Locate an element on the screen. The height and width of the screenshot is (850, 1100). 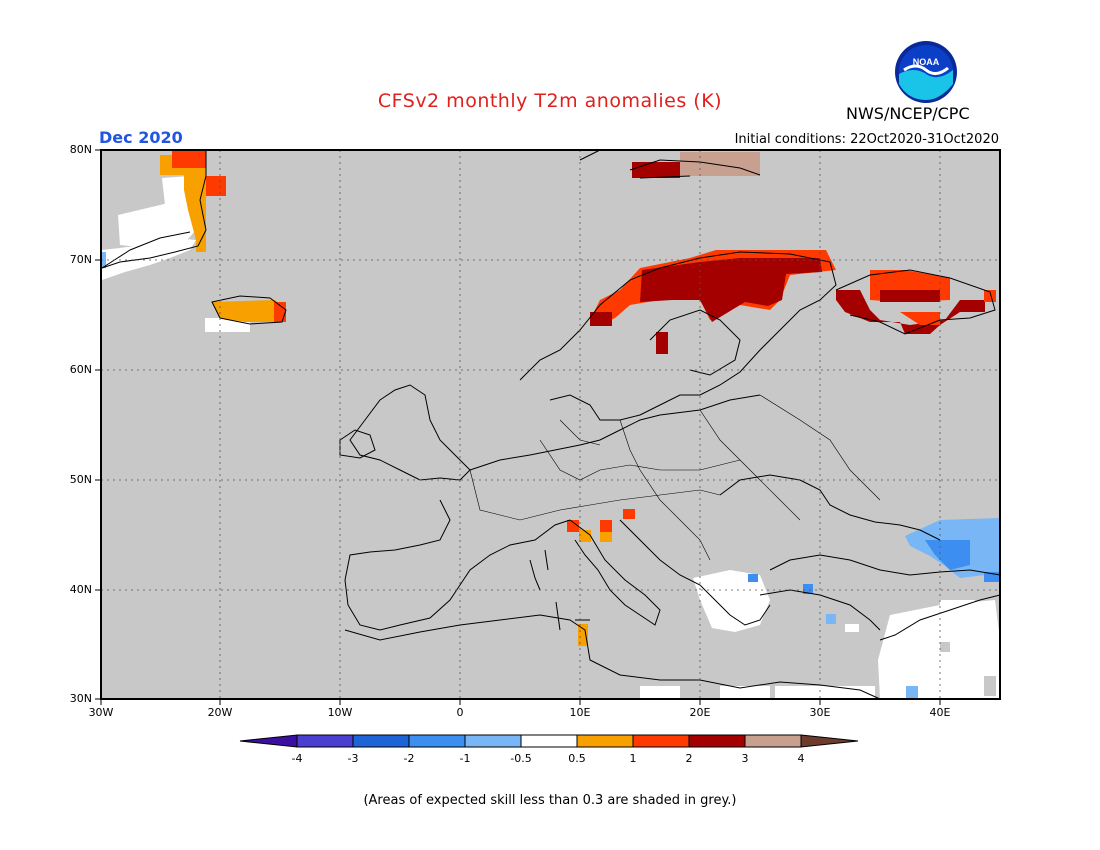
colorbar-label: -3 is located at coordinates (353, 758).